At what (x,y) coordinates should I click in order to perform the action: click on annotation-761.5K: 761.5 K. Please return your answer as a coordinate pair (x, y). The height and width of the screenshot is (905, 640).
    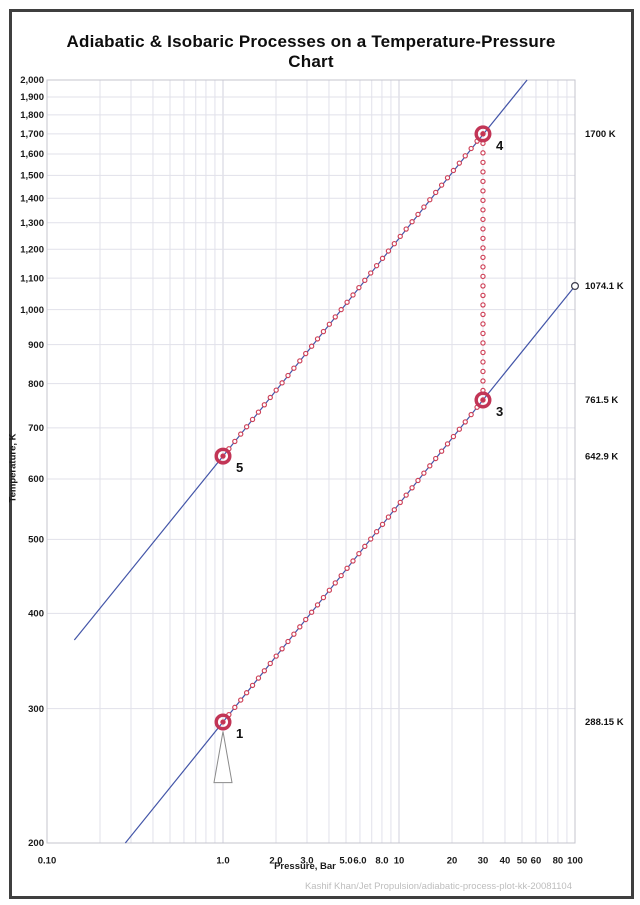
    Looking at the image, I should click on (601, 400).